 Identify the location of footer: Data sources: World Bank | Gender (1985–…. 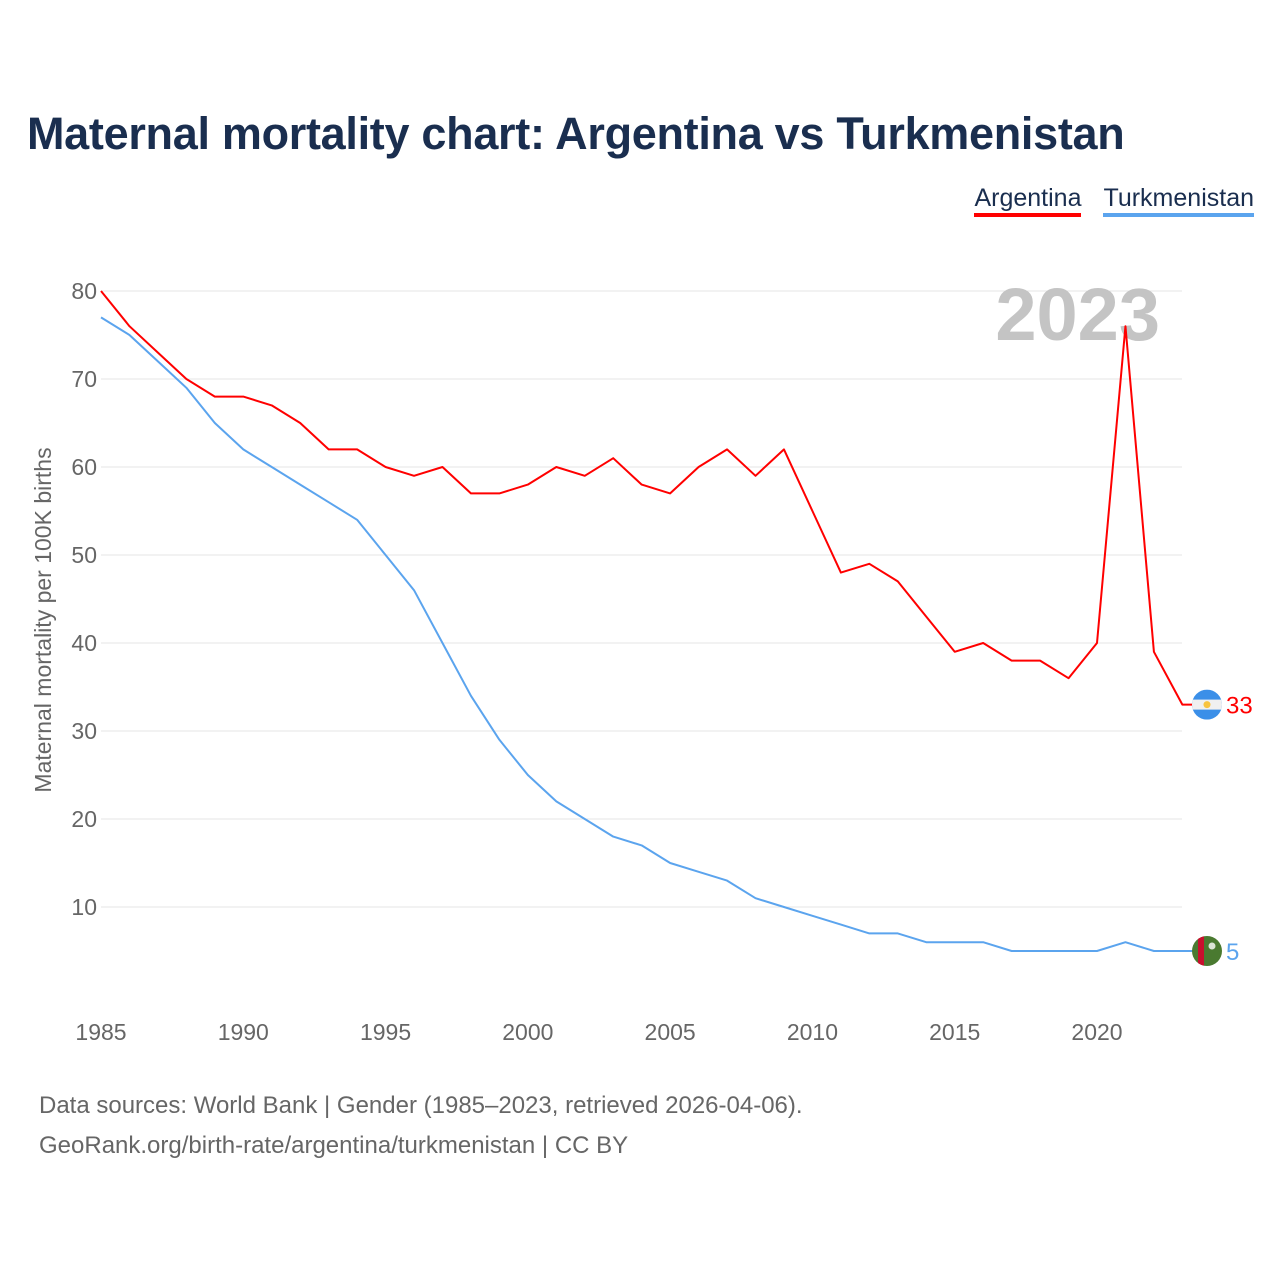
(421, 1126).